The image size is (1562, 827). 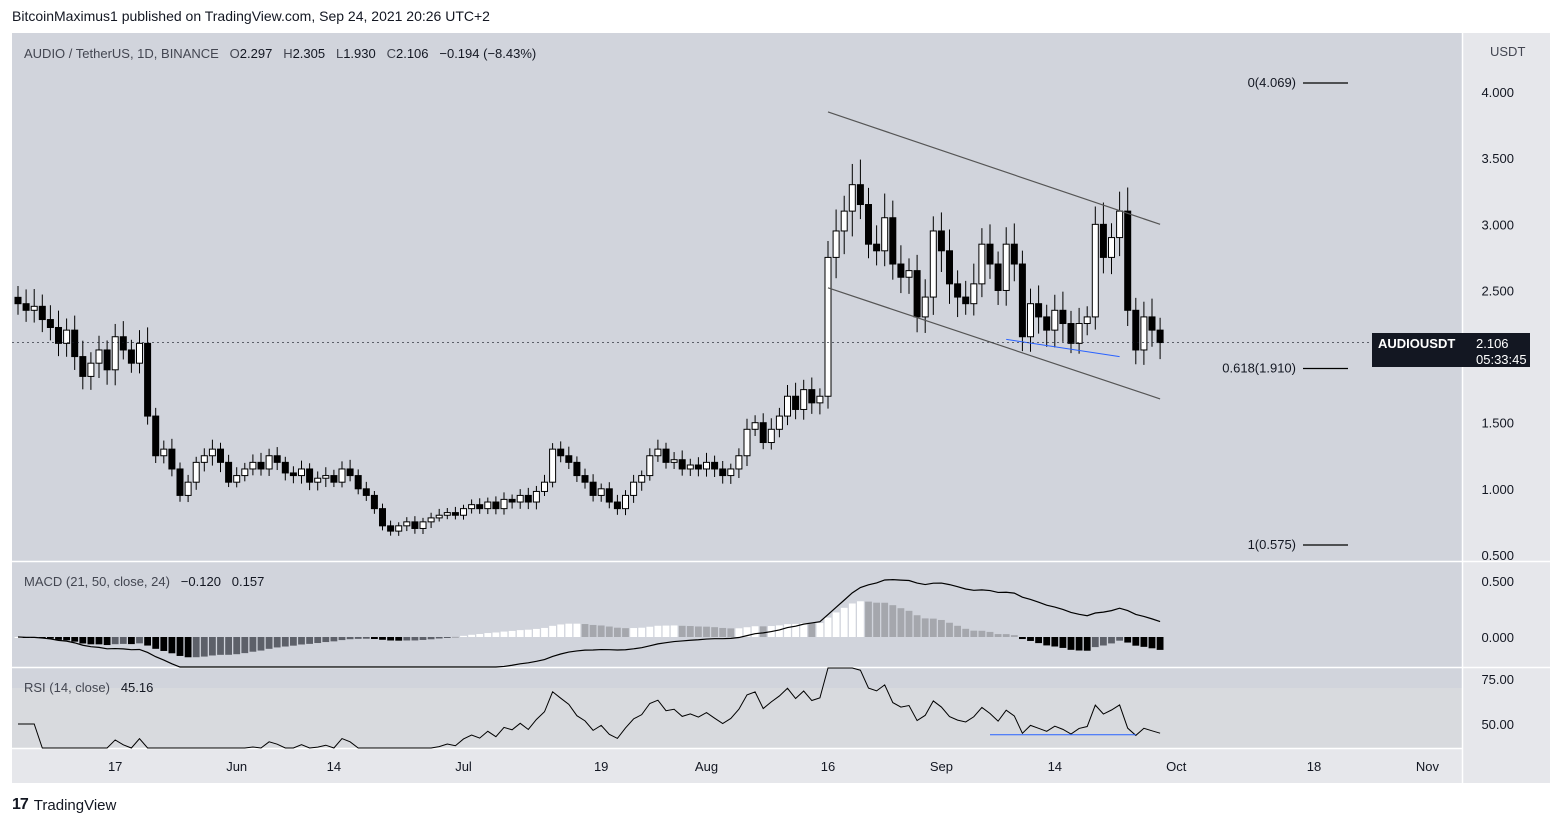 I want to click on price-tick-label: 1.000, so click(x=1497, y=489).